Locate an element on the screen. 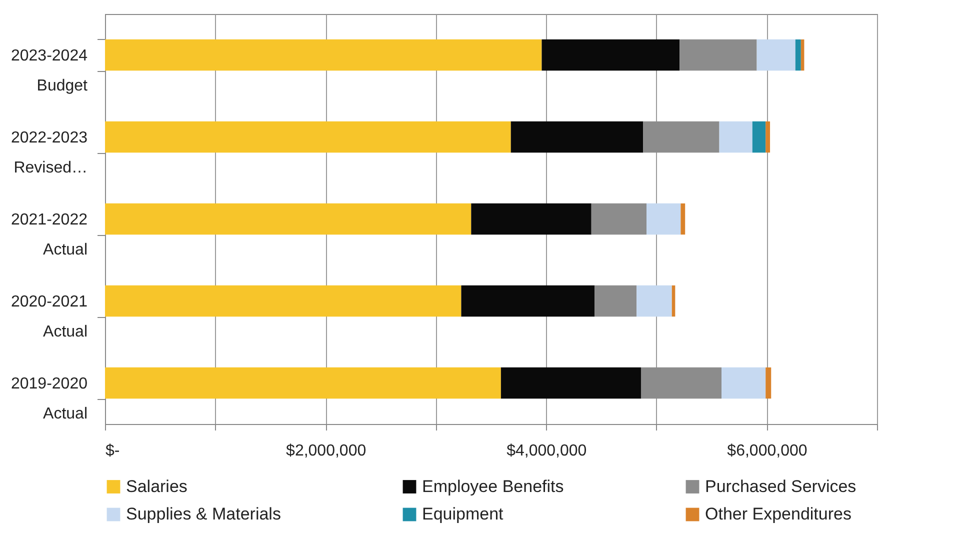 This screenshot has width=959, height=560. x-tick-label: $4,000,000 is located at coordinates (546, 451).